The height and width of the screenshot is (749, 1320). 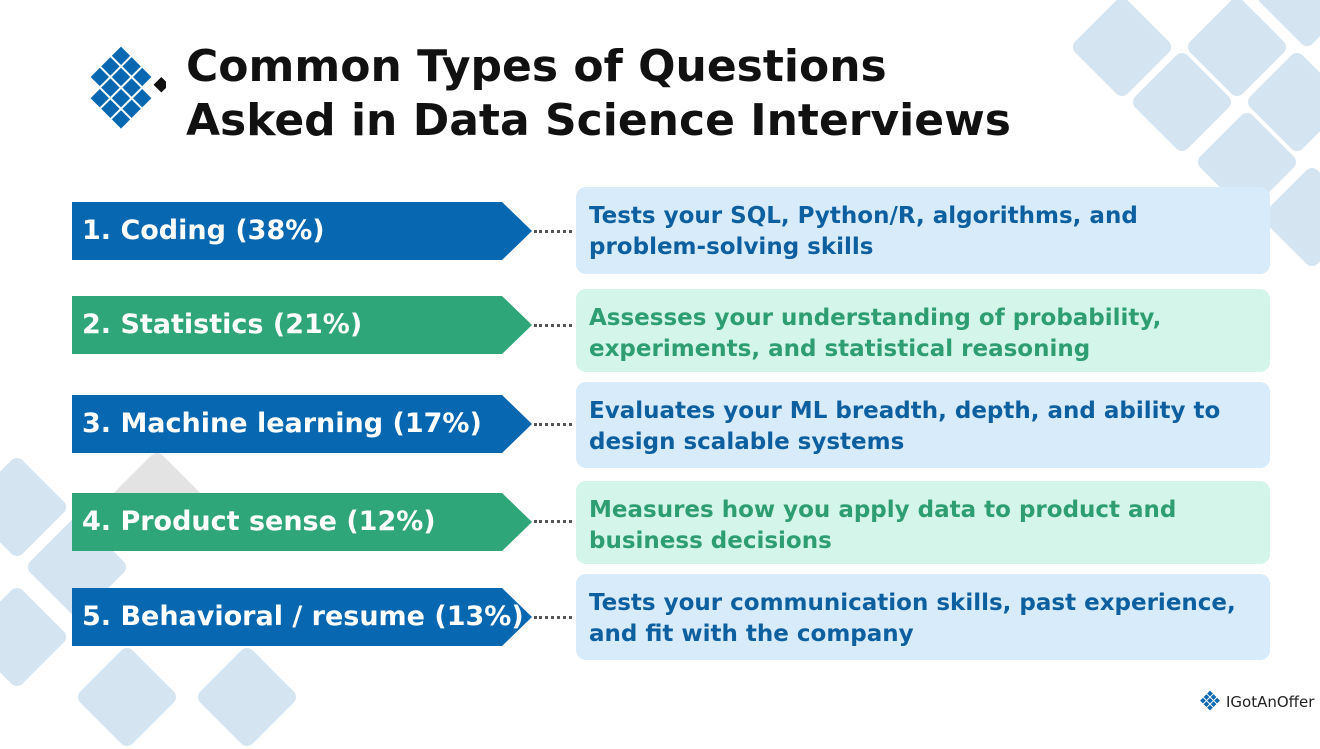 What do you see at coordinates (302, 231) in the screenshot?
I see `category-label: 1. Coding (38%)` at bounding box center [302, 231].